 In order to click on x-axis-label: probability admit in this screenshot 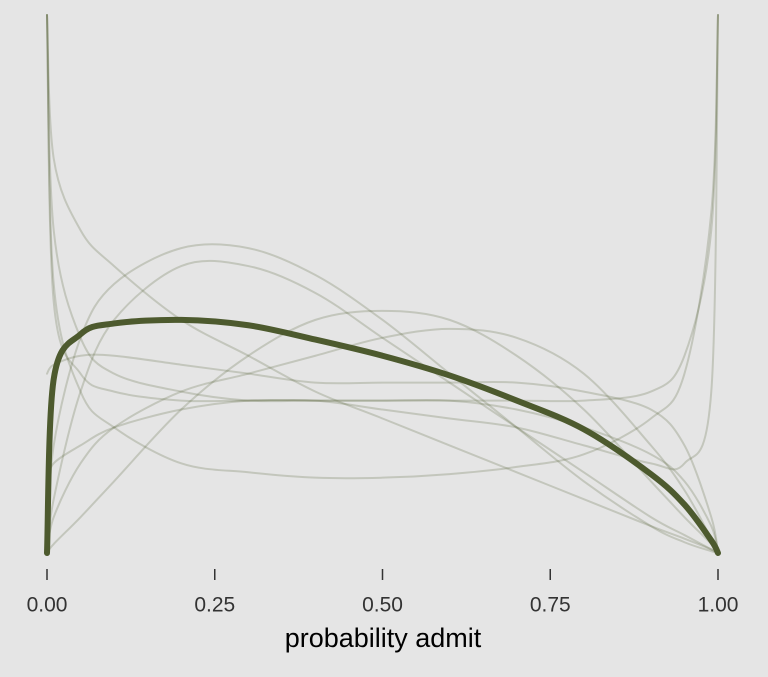, I will do `click(383, 638)`.